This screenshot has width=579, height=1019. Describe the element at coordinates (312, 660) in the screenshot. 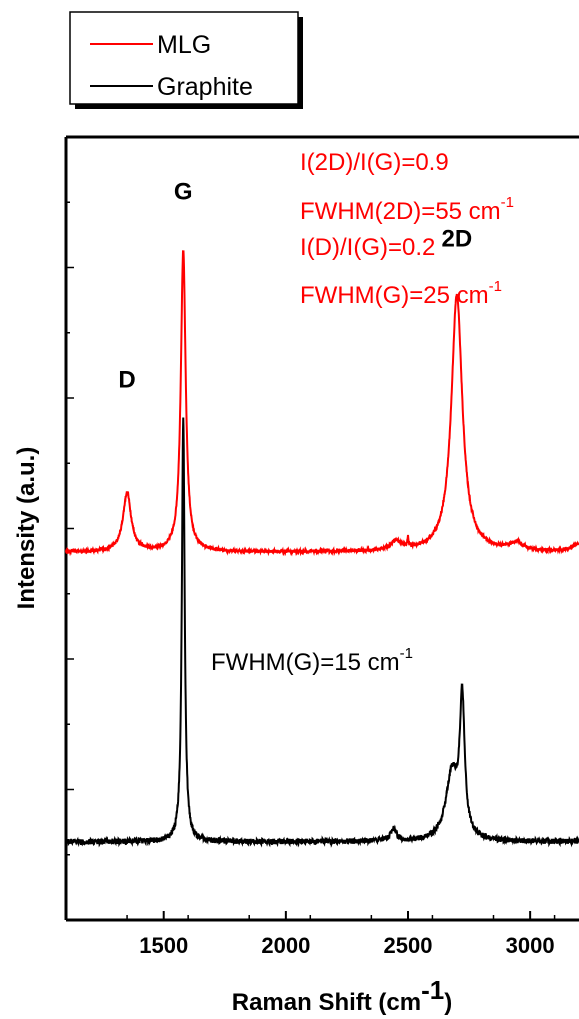

I see `annotation-fwhm-g-graphite: FWHM(G)=15 cm-1` at that location.